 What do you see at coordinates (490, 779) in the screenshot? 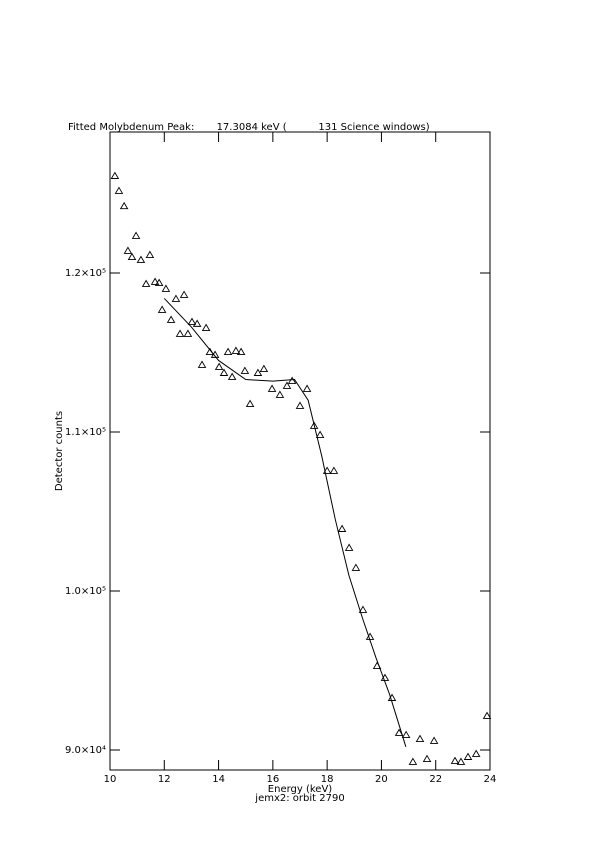
I see `x-tick-label: 24` at bounding box center [490, 779].